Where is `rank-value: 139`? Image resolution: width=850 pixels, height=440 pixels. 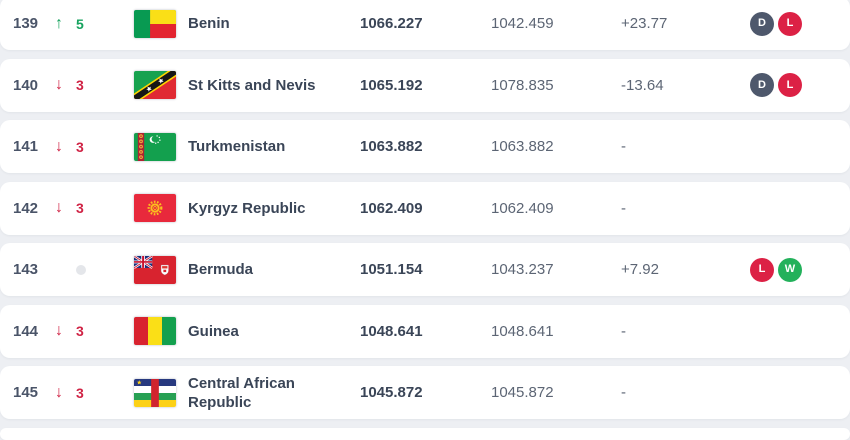 rank-value: 139 is located at coordinates (26, 23).